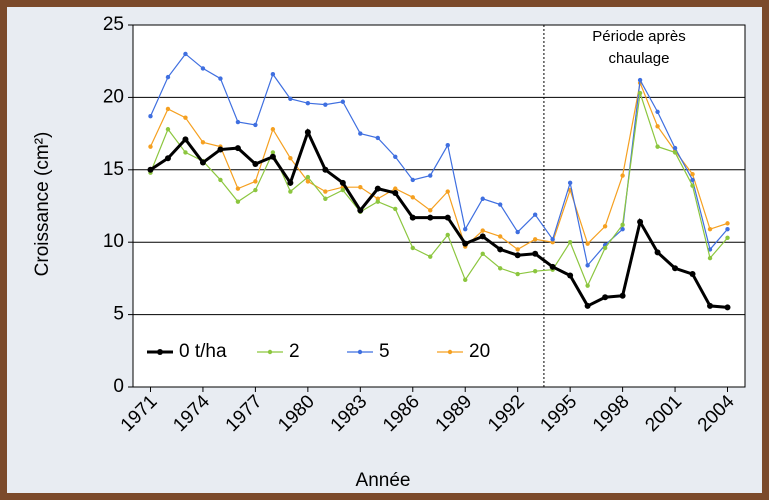 The width and height of the screenshot is (769, 500). Describe the element at coordinates (401, 413) in the screenshot. I see `x-tick-label: 1986` at that location.